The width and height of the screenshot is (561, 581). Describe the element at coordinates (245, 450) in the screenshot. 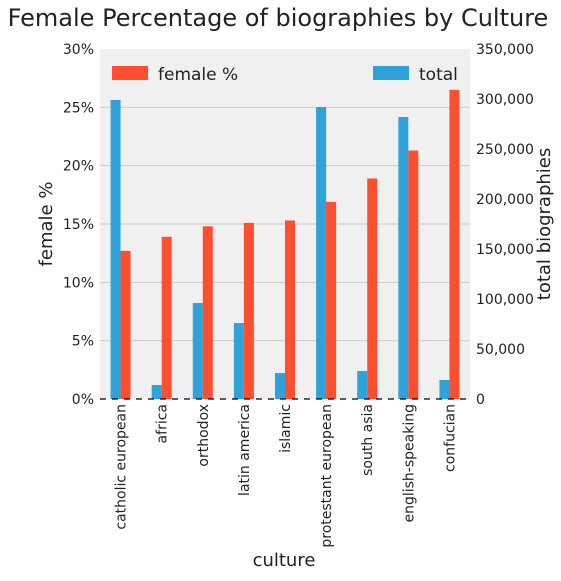

I see `x-tick-label: latin america` at that location.